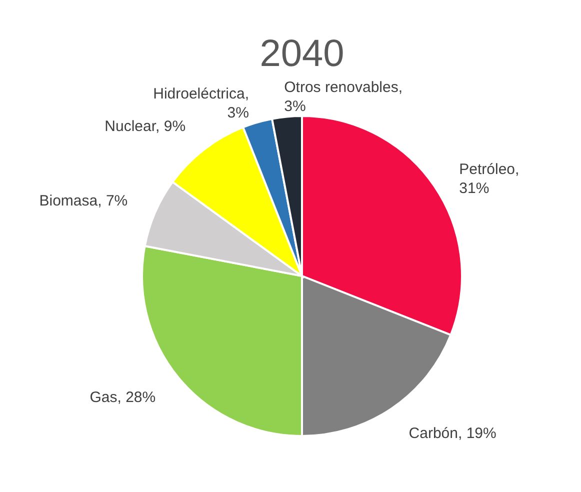  I want to click on slice-label: Gas, 28%, so click(123, 397).